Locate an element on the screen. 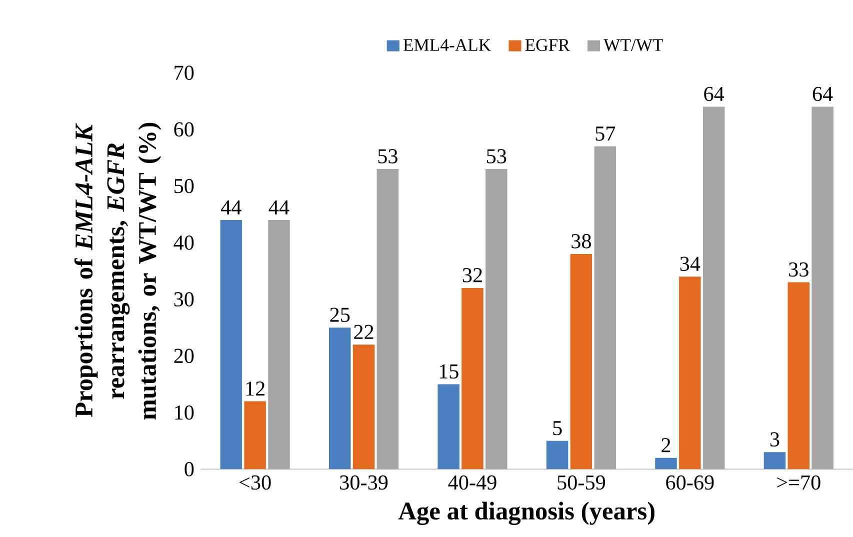  y-tick-label: 20 is located at coordinates (184, 356).